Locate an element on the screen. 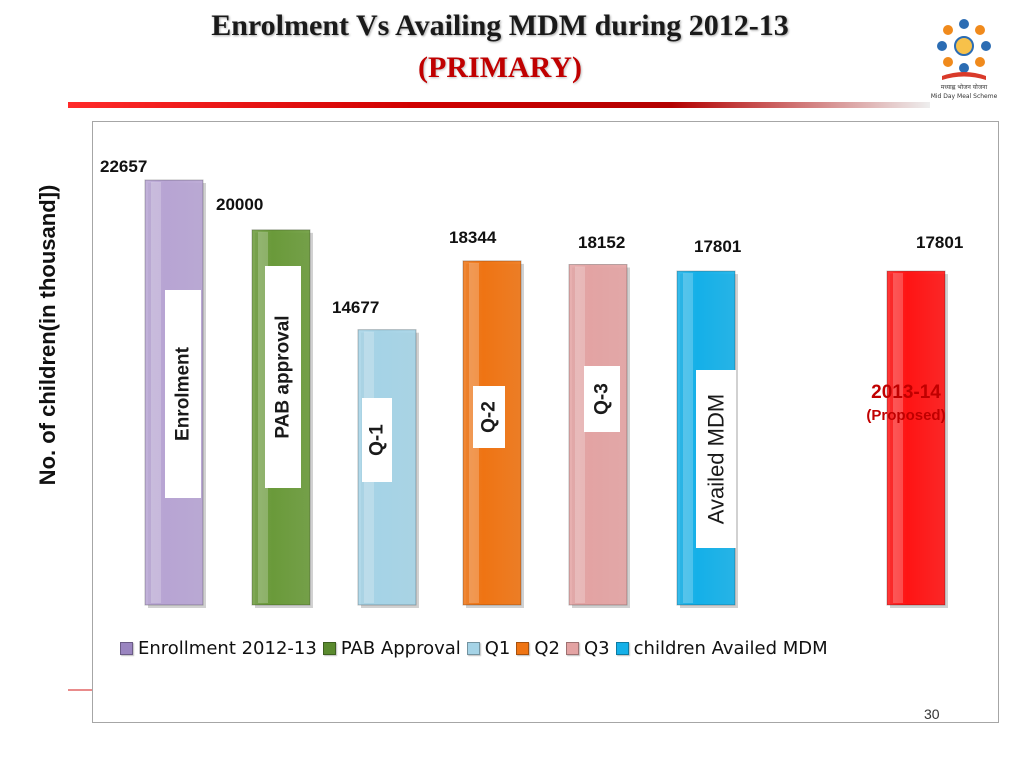 The width and height of the screenshot is (1024, 768). legend-item-1: PAB Approval is located at coordinates (391, 648).